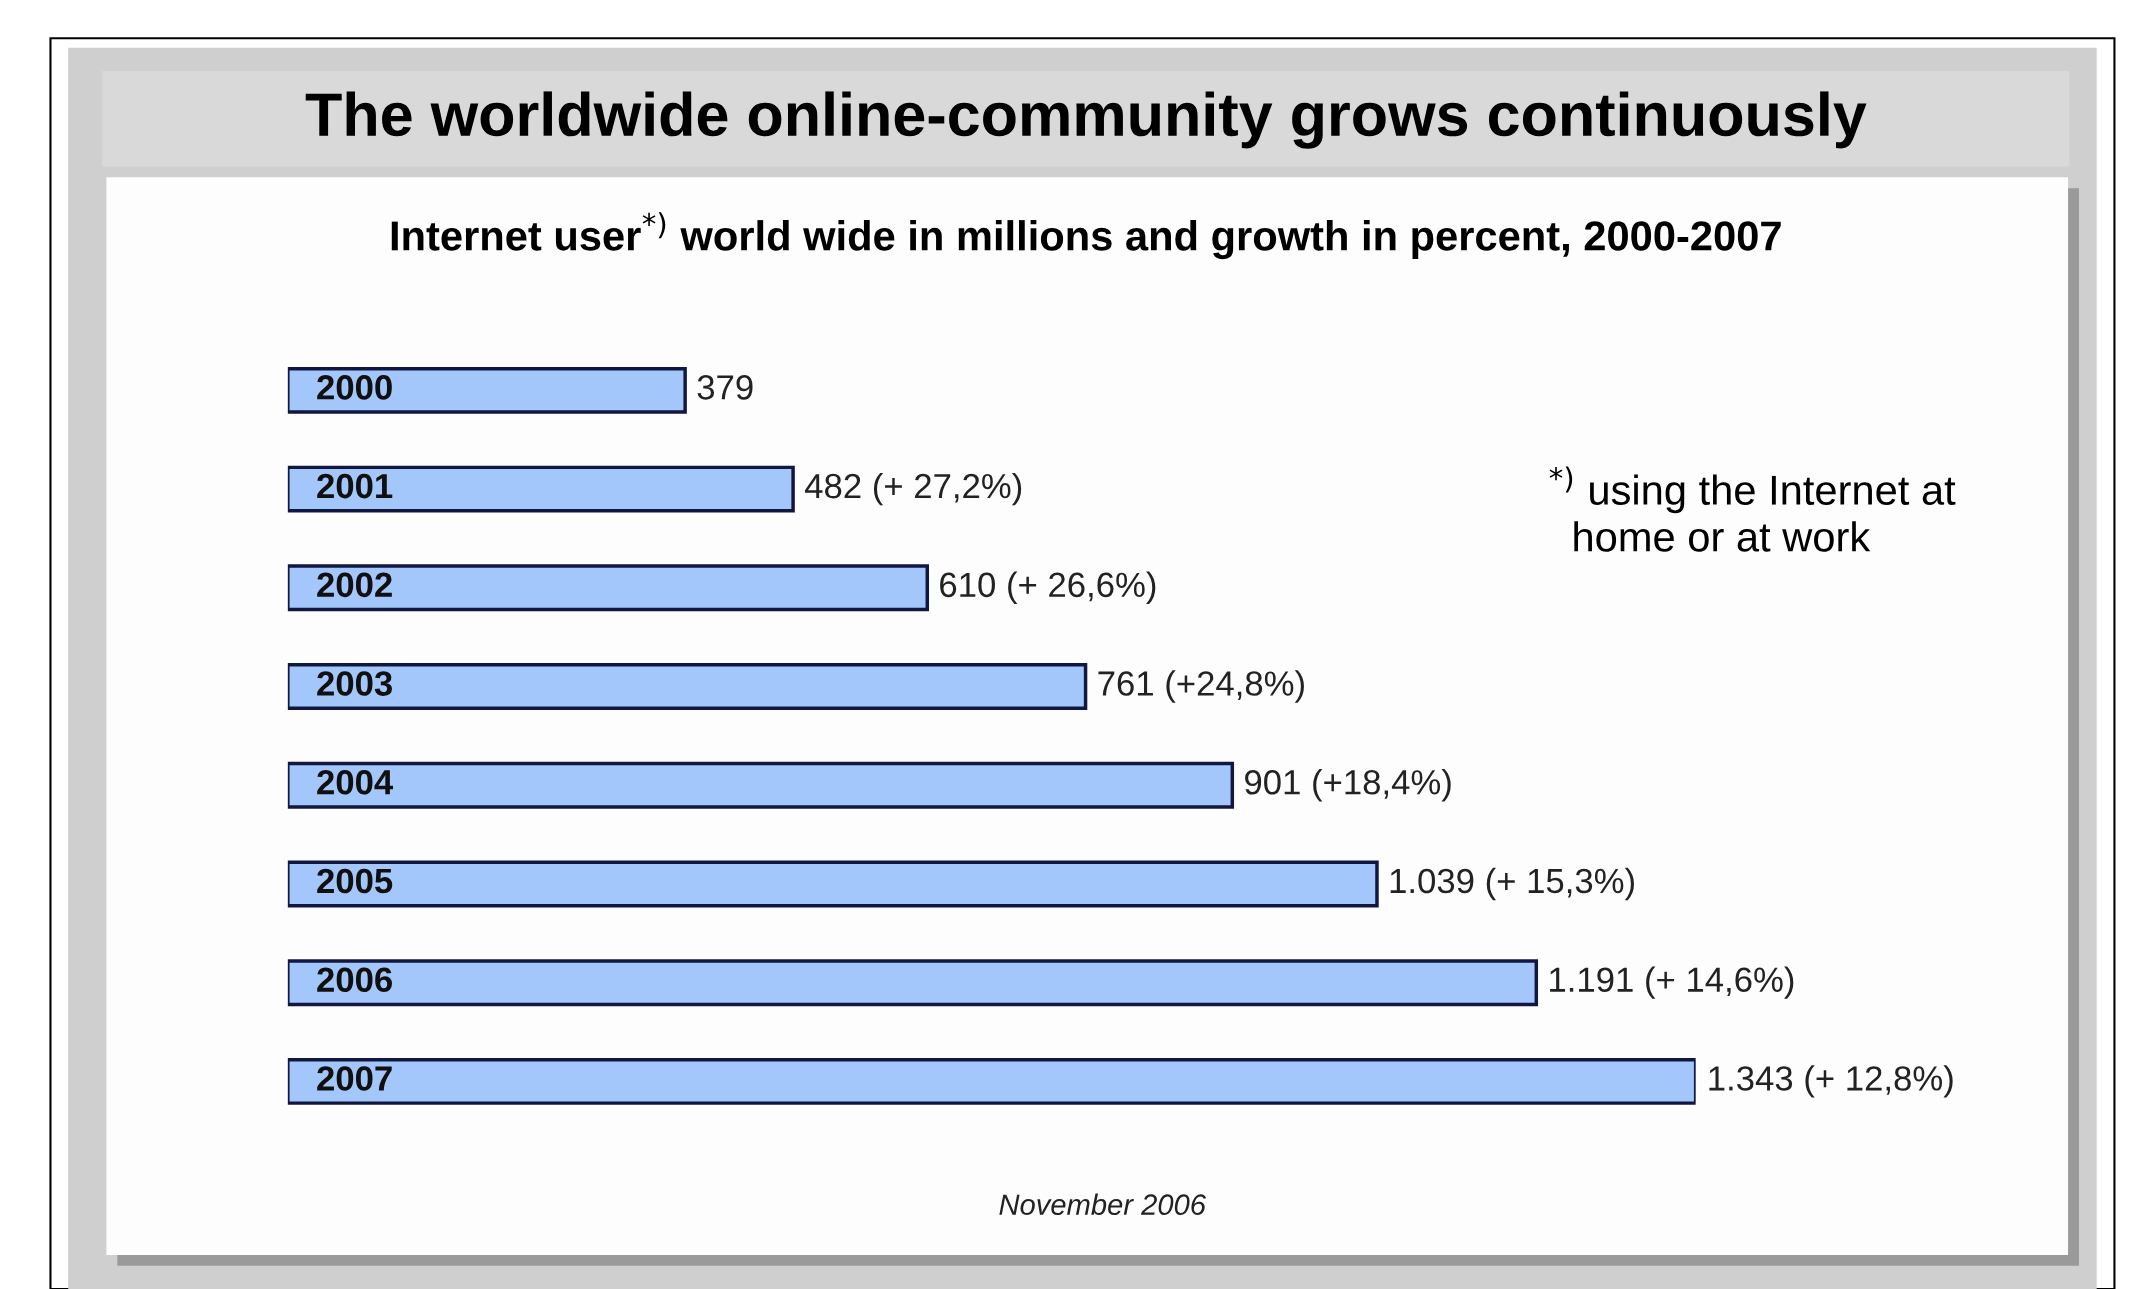 The width and height of the screenshot is (2139, 1289). I want to click on data-label: 482 (+ 27,2%), so click(913, 489).